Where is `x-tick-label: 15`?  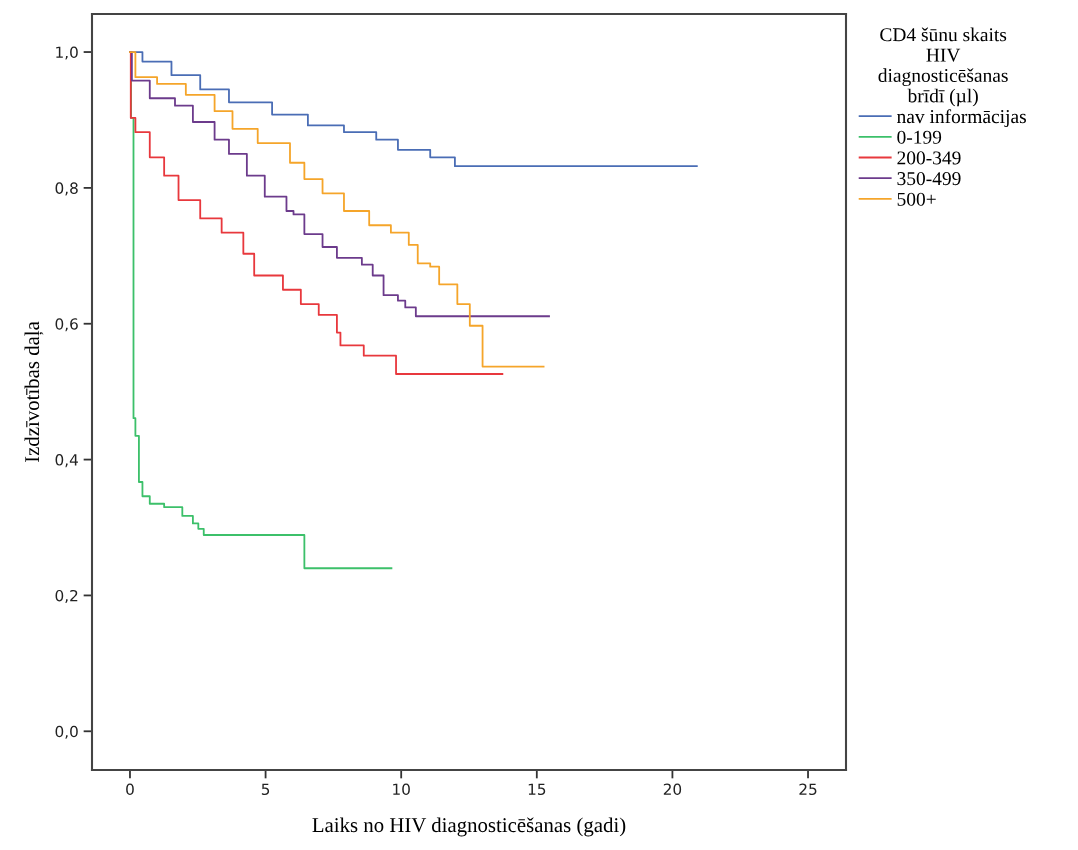
x-tick-label: 15 is located at coordinates (537, 789).